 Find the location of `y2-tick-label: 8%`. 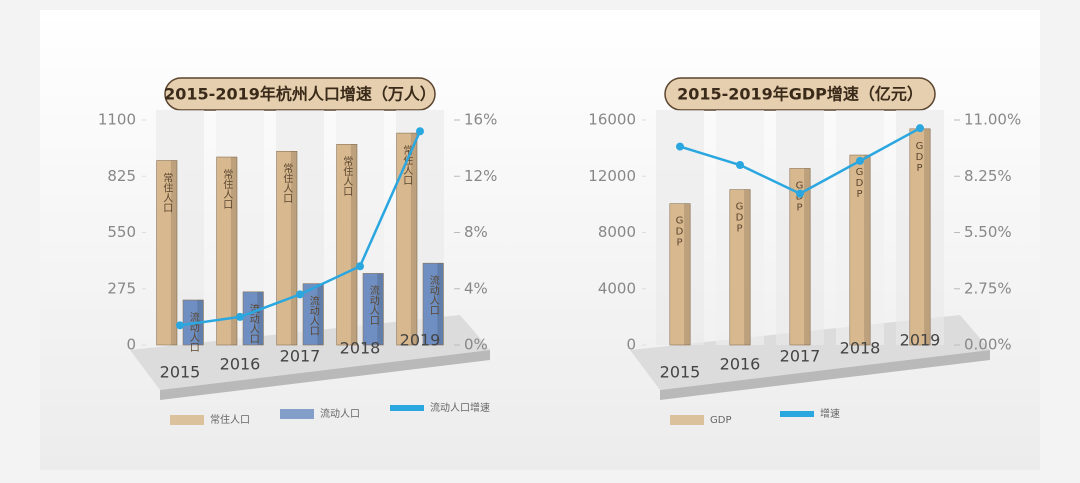

y2-tick-label: 8% is located at coordinates (476, 232).